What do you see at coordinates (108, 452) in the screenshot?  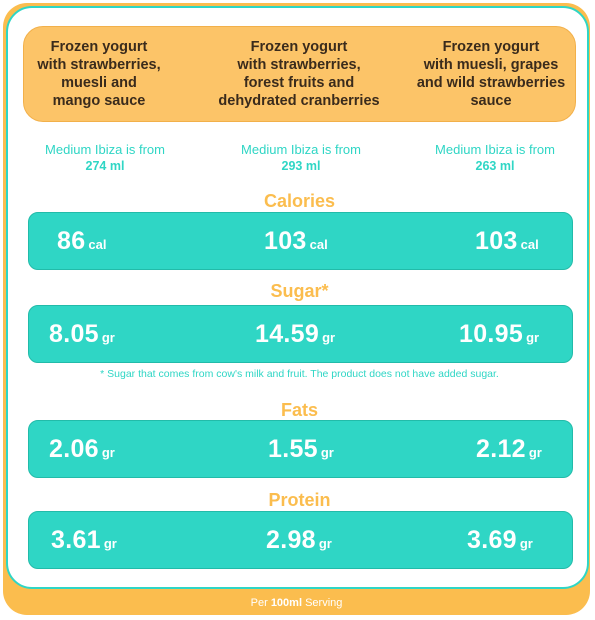 I see `fats-unit-1: gr` at bounding box center [108, 452].